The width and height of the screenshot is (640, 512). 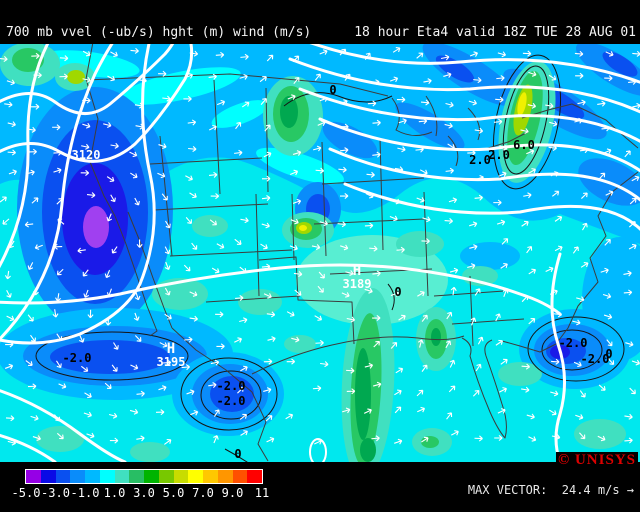 I want to click on vvel-contour-label: 6.0, so click(x=524, y=145).